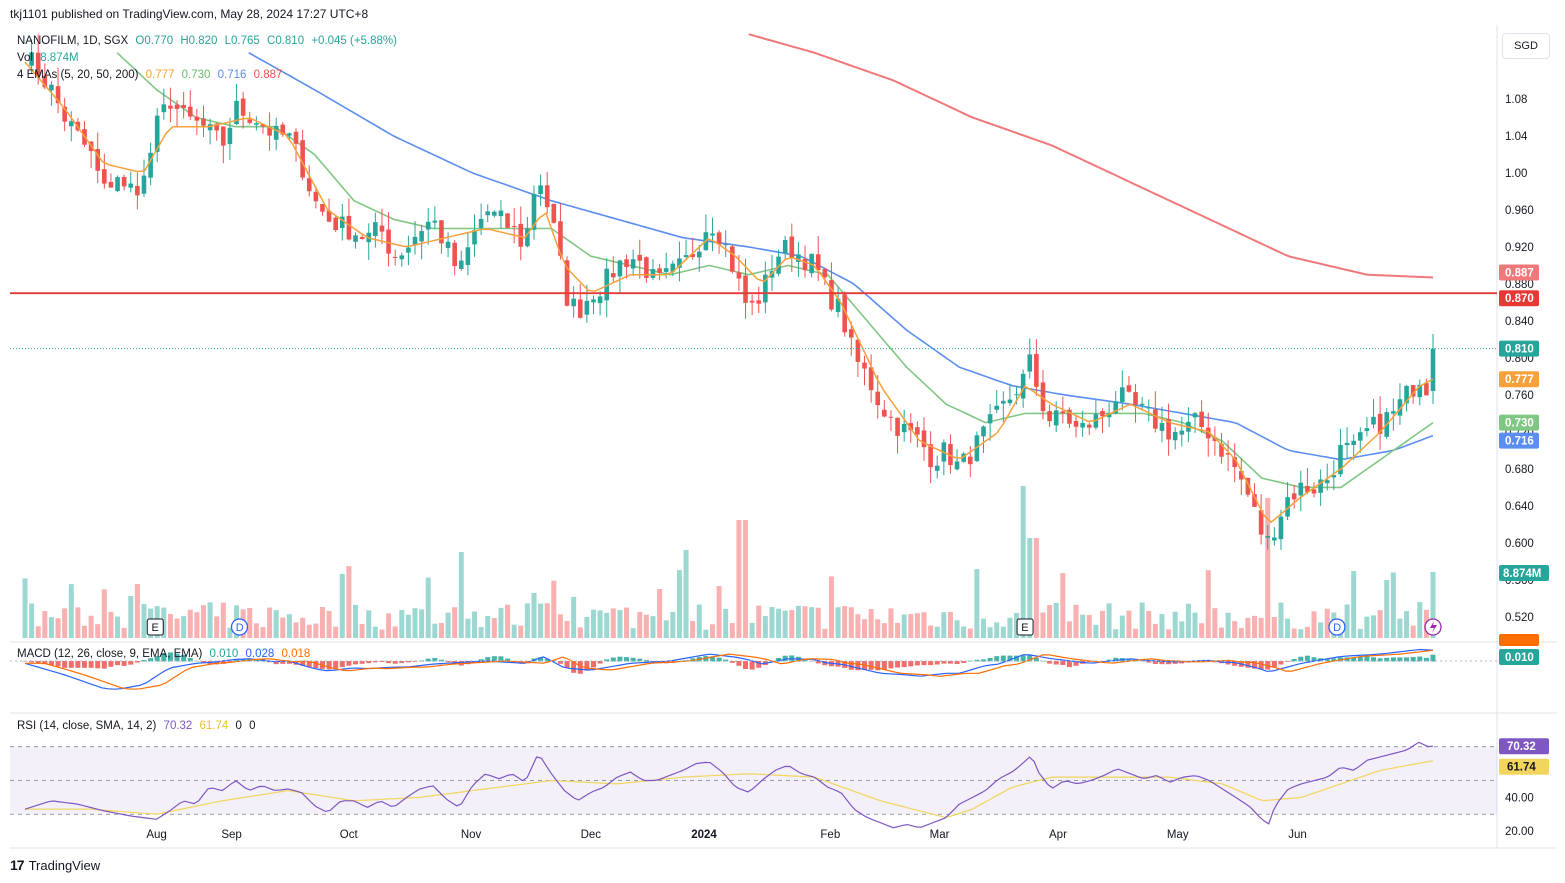  Describe the element at coordinates (286, 41) in the screenshot. I see `close-value: C0.810` at that location.